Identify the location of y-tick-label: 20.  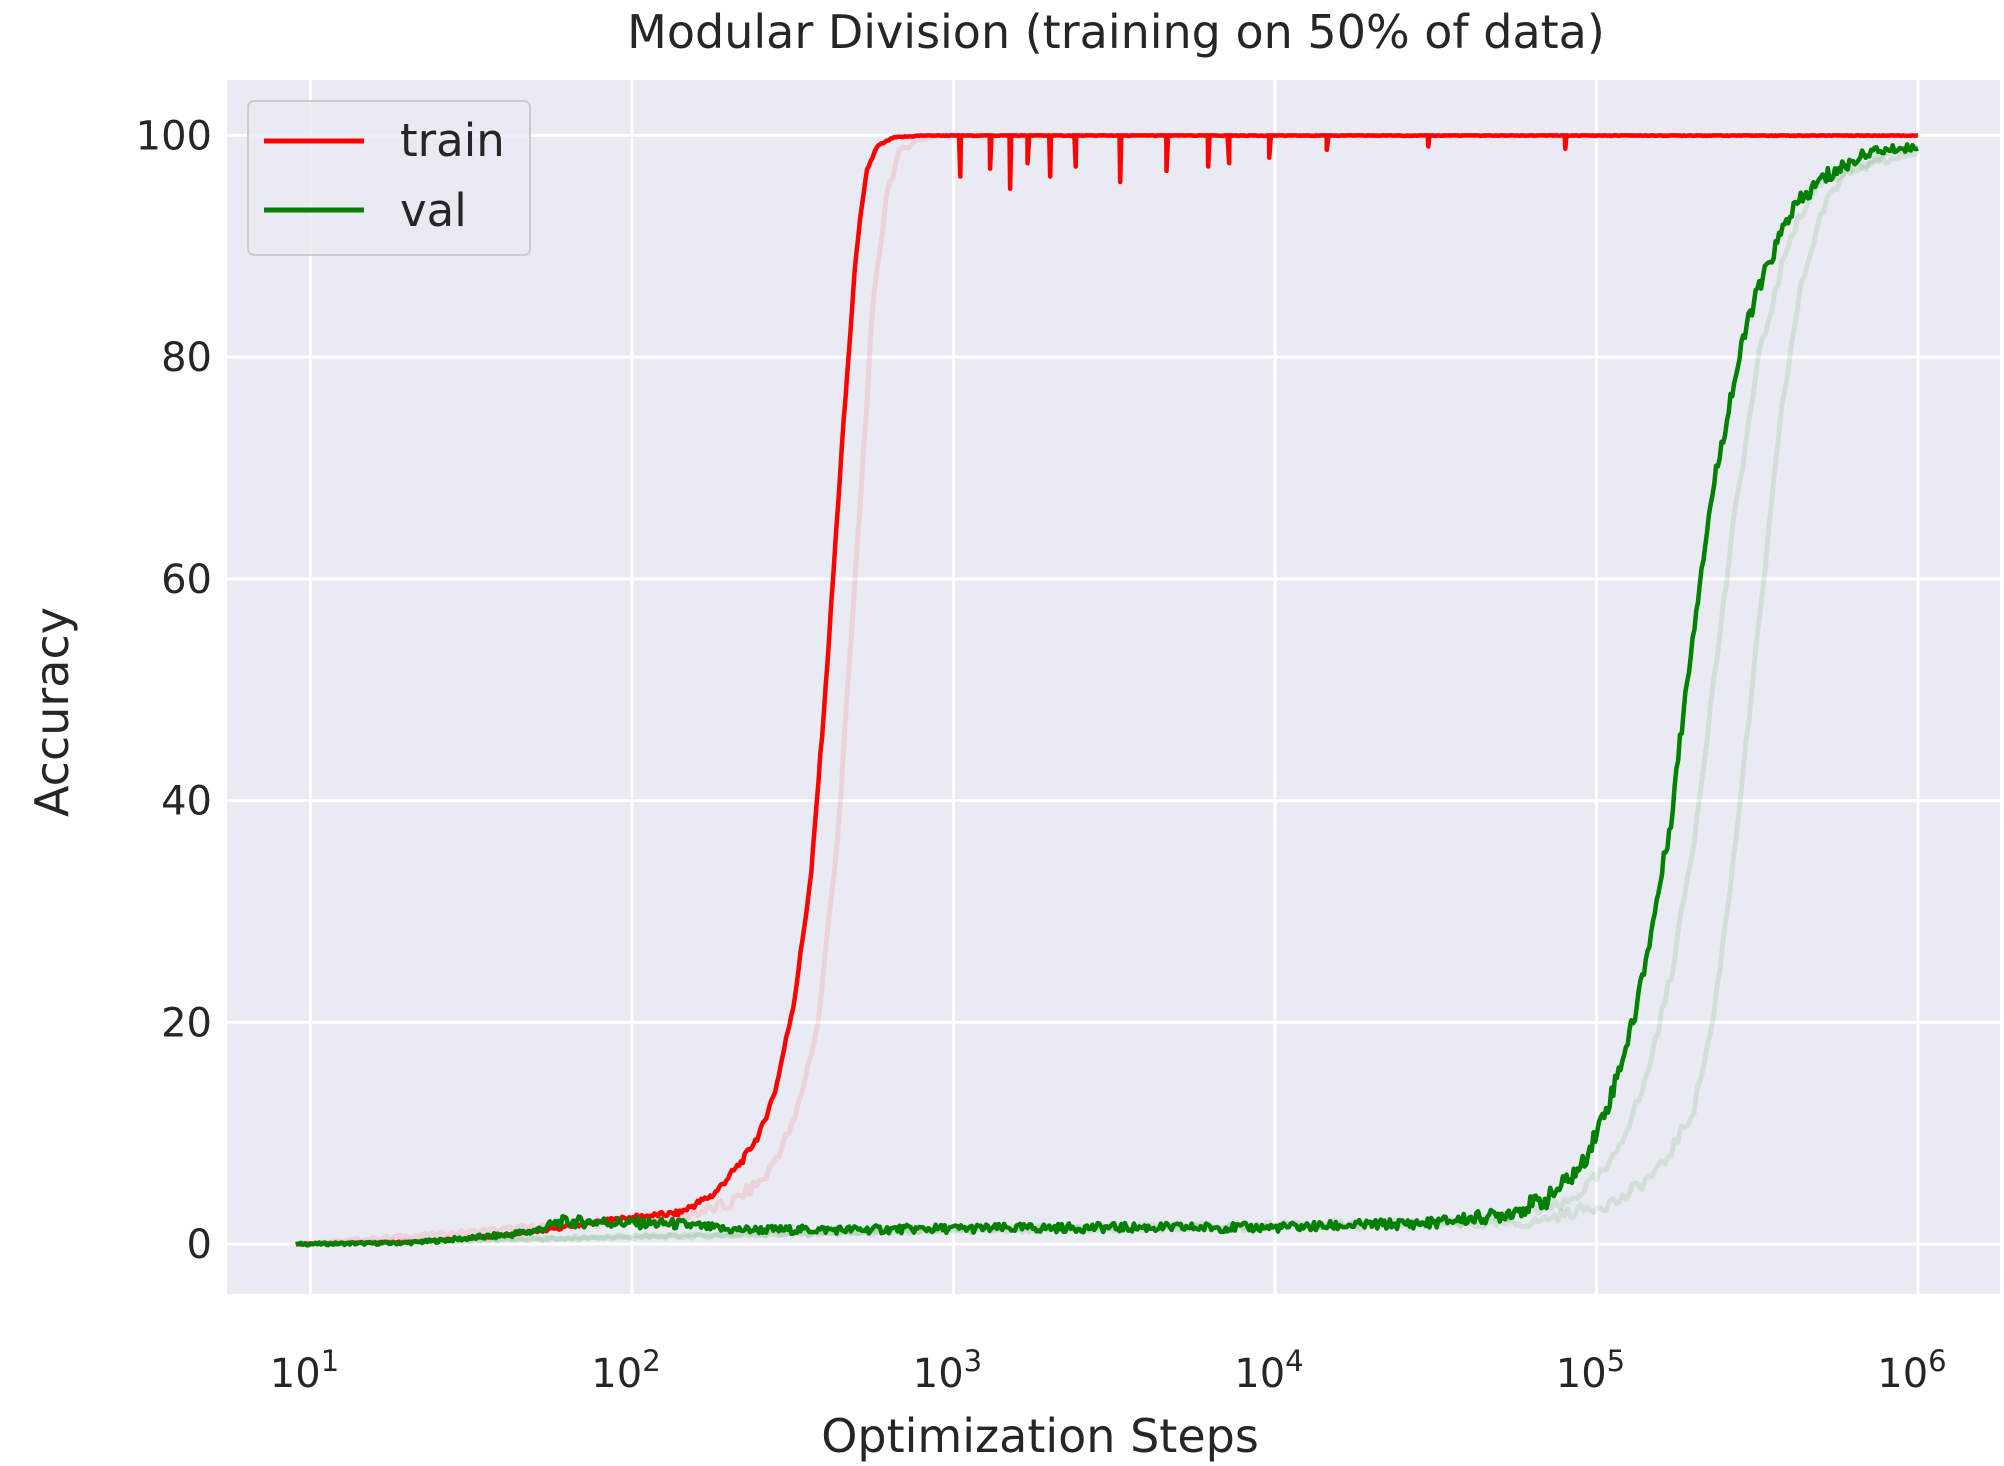
(186, 1023).